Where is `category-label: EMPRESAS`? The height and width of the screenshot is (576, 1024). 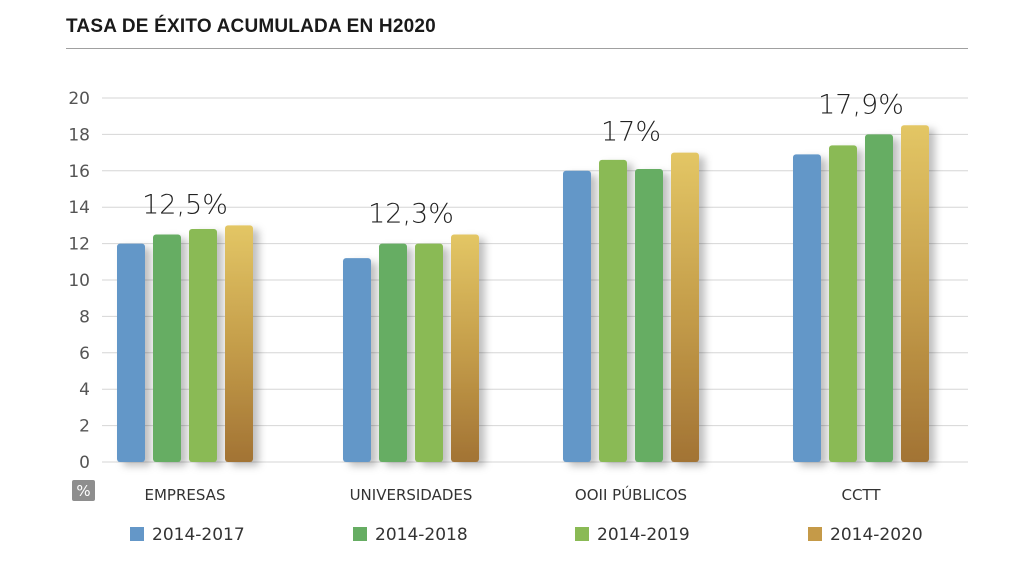
category-label: EMPRESAS is located at coordinates (185, 495).